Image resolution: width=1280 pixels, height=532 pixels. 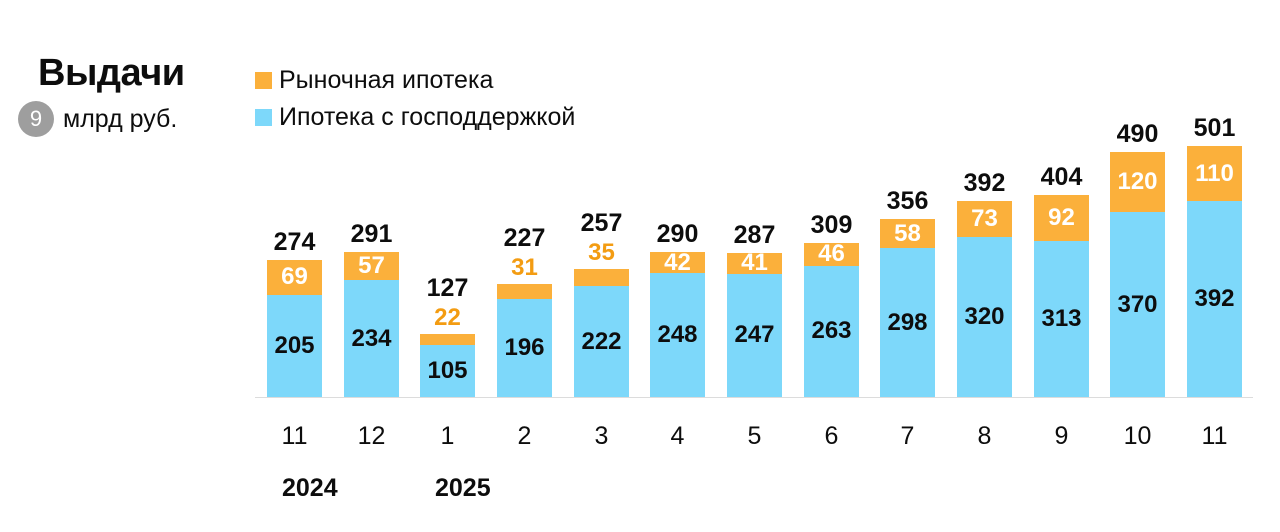 I want to click on x-axis-tick: 2, so click(x=524, y=436).